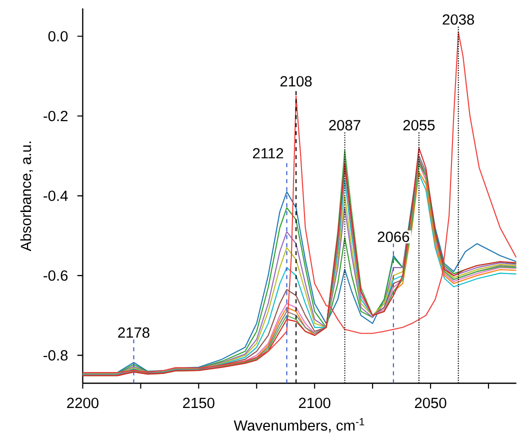 This screenshot has width=517, height=437. I want to click on x-axis-title: Wavenumbers, cm$^{-1}$, so click(299, 425).